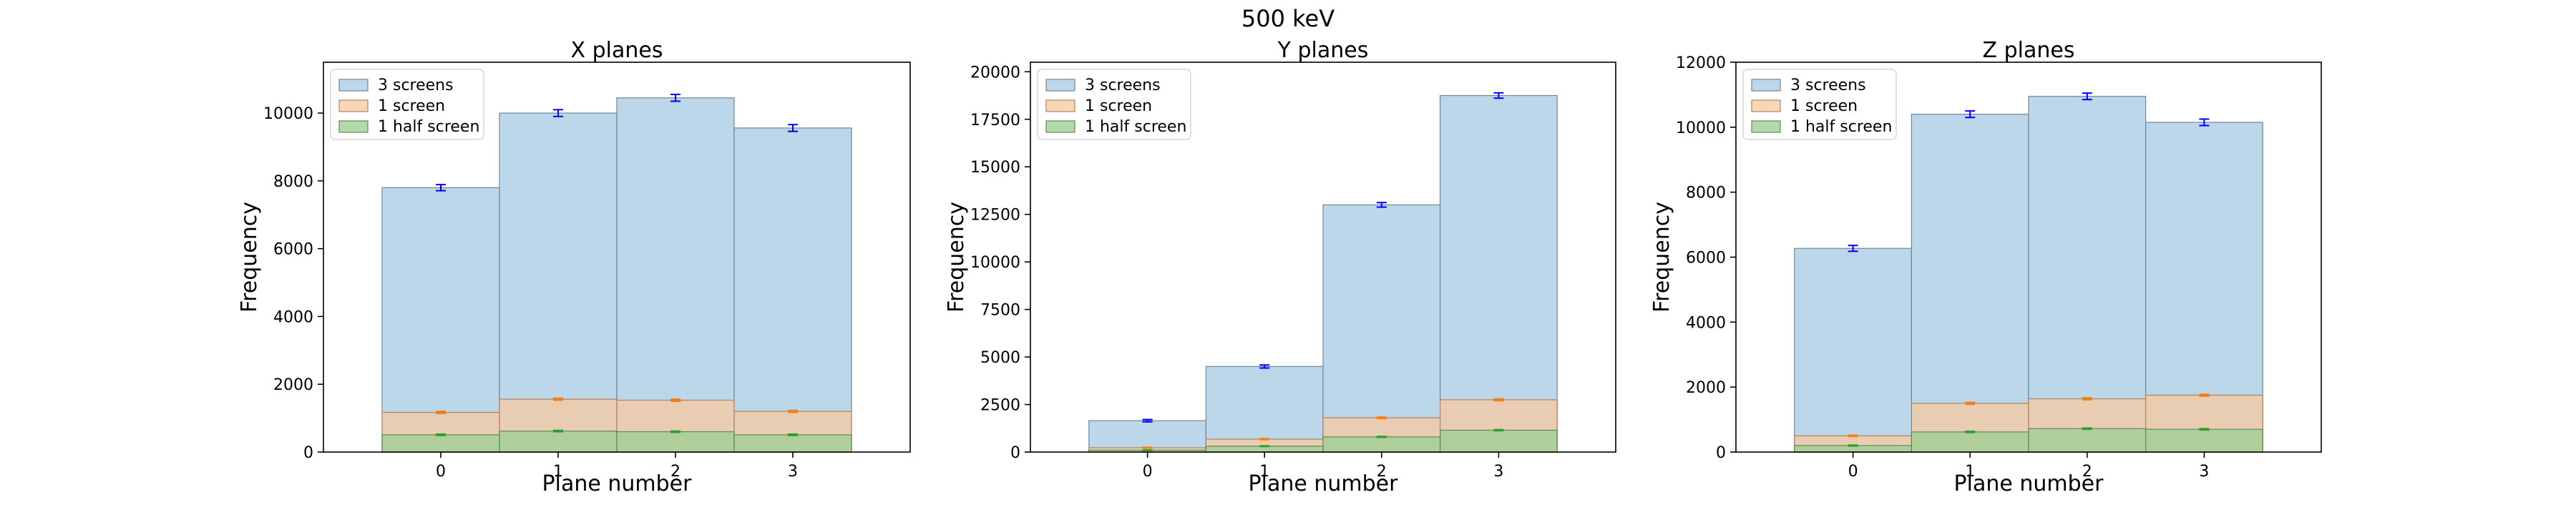 This screenshot has width=2576, height=515. What do you see at coordinates (2029, 51) in the screenshot?
I see `chart-title: Z planes` at bounding box center [2029, 51].